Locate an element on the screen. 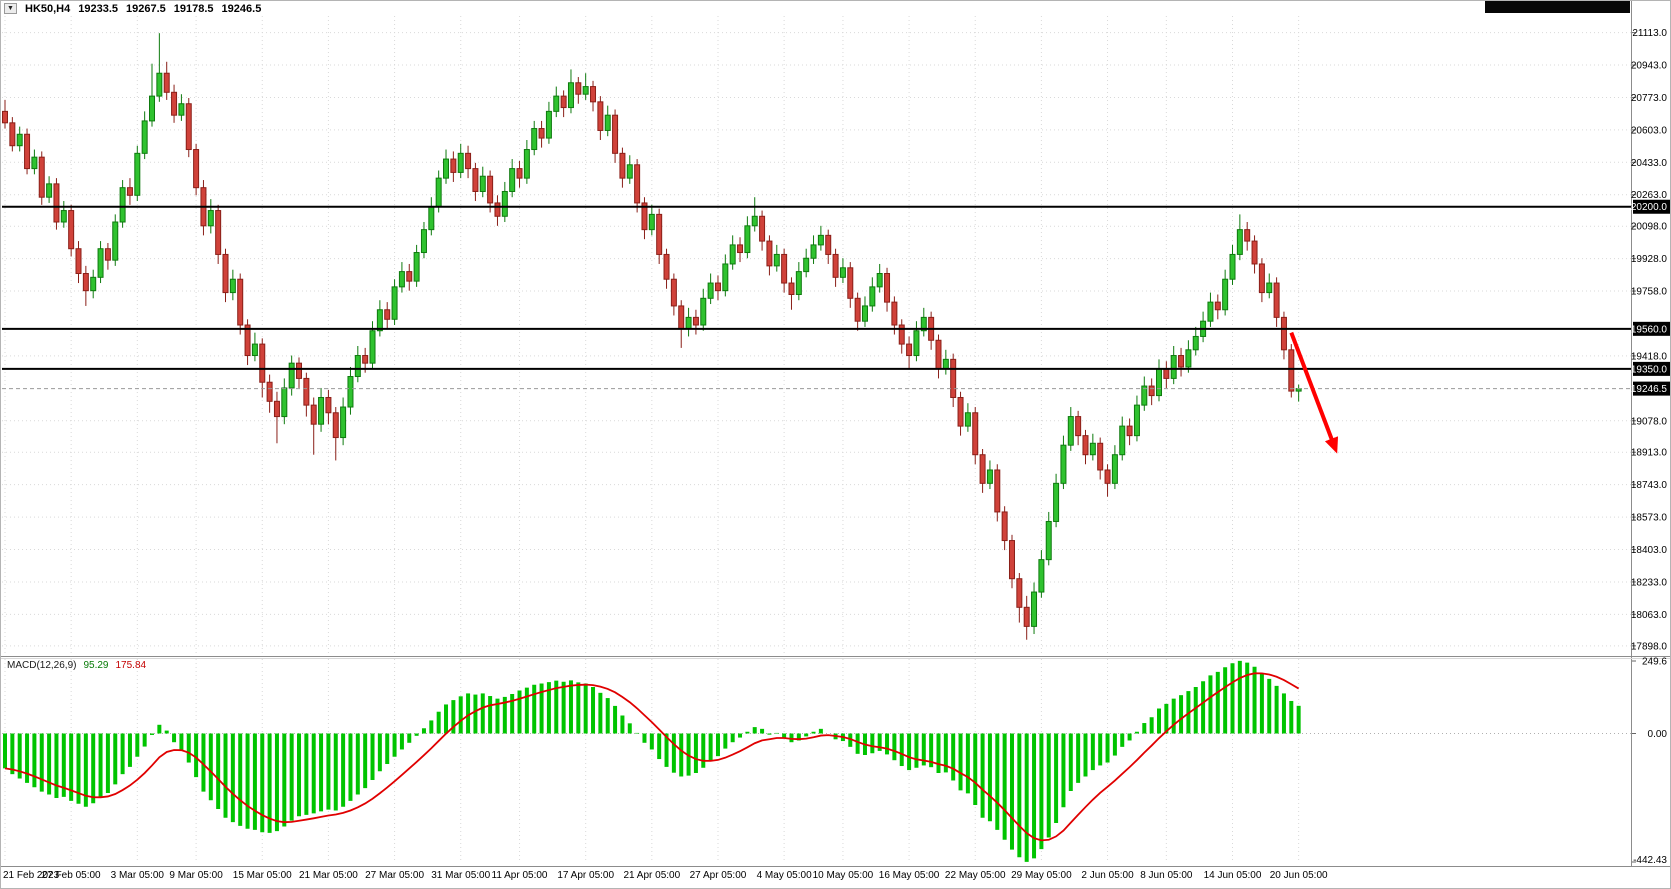  svg-text: 20773.0 is located at coordinates (1649, 98).